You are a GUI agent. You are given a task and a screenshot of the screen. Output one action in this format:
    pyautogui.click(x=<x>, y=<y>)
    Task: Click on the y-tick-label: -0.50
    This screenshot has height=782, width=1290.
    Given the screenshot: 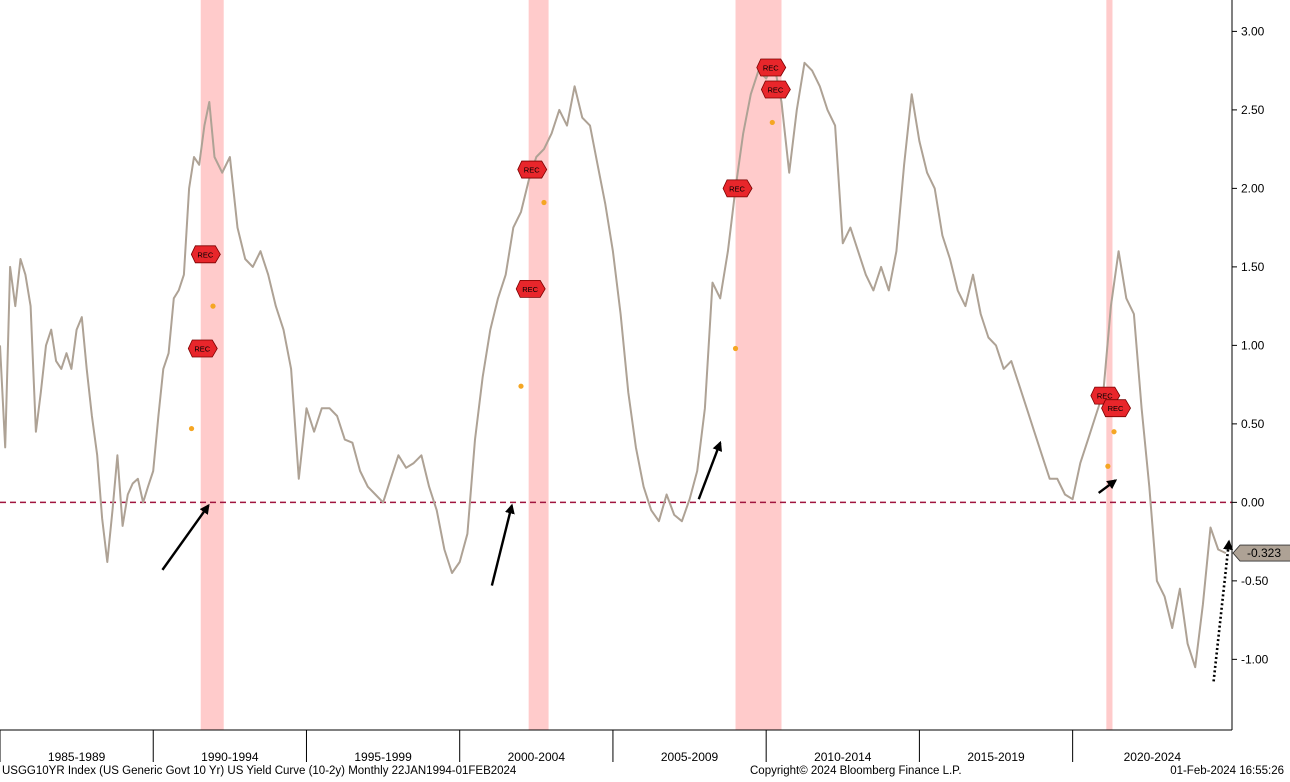 What is the action you would take?
    pyautogui.click(x=1255, y=581)
    